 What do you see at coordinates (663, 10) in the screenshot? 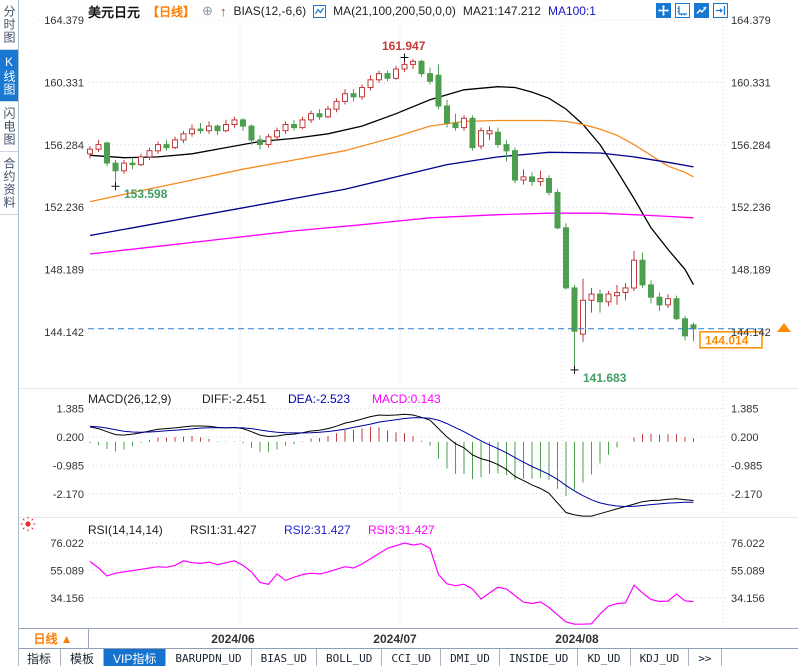
I see `move-icon` at bounding box center [663, 10].